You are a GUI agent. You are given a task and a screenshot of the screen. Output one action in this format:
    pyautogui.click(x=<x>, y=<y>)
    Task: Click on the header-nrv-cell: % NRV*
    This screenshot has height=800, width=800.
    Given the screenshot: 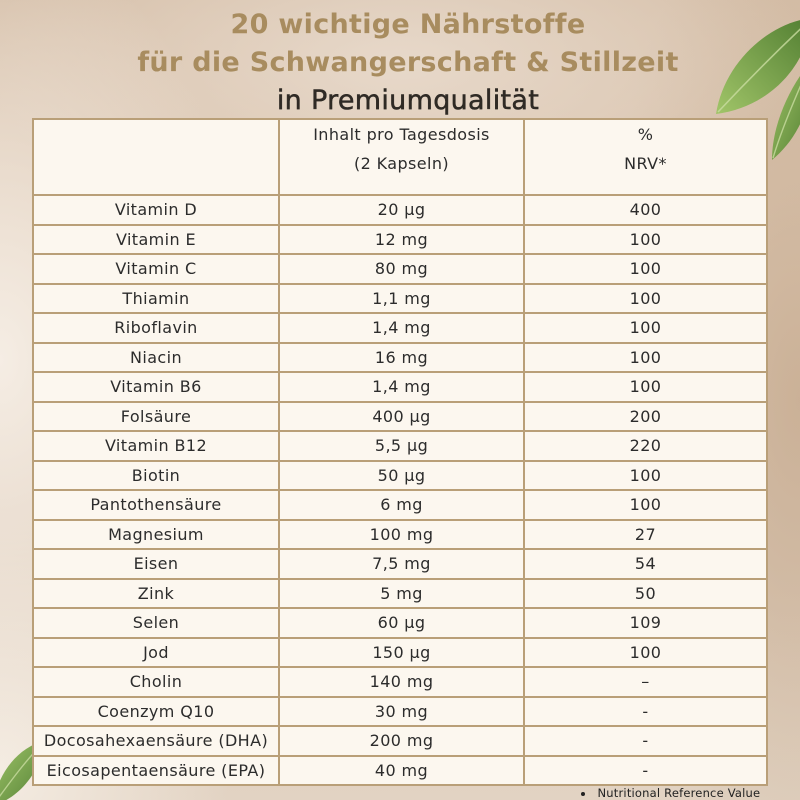 What is the action you would take?
    pyautogui.click(x=644, y=157)
    